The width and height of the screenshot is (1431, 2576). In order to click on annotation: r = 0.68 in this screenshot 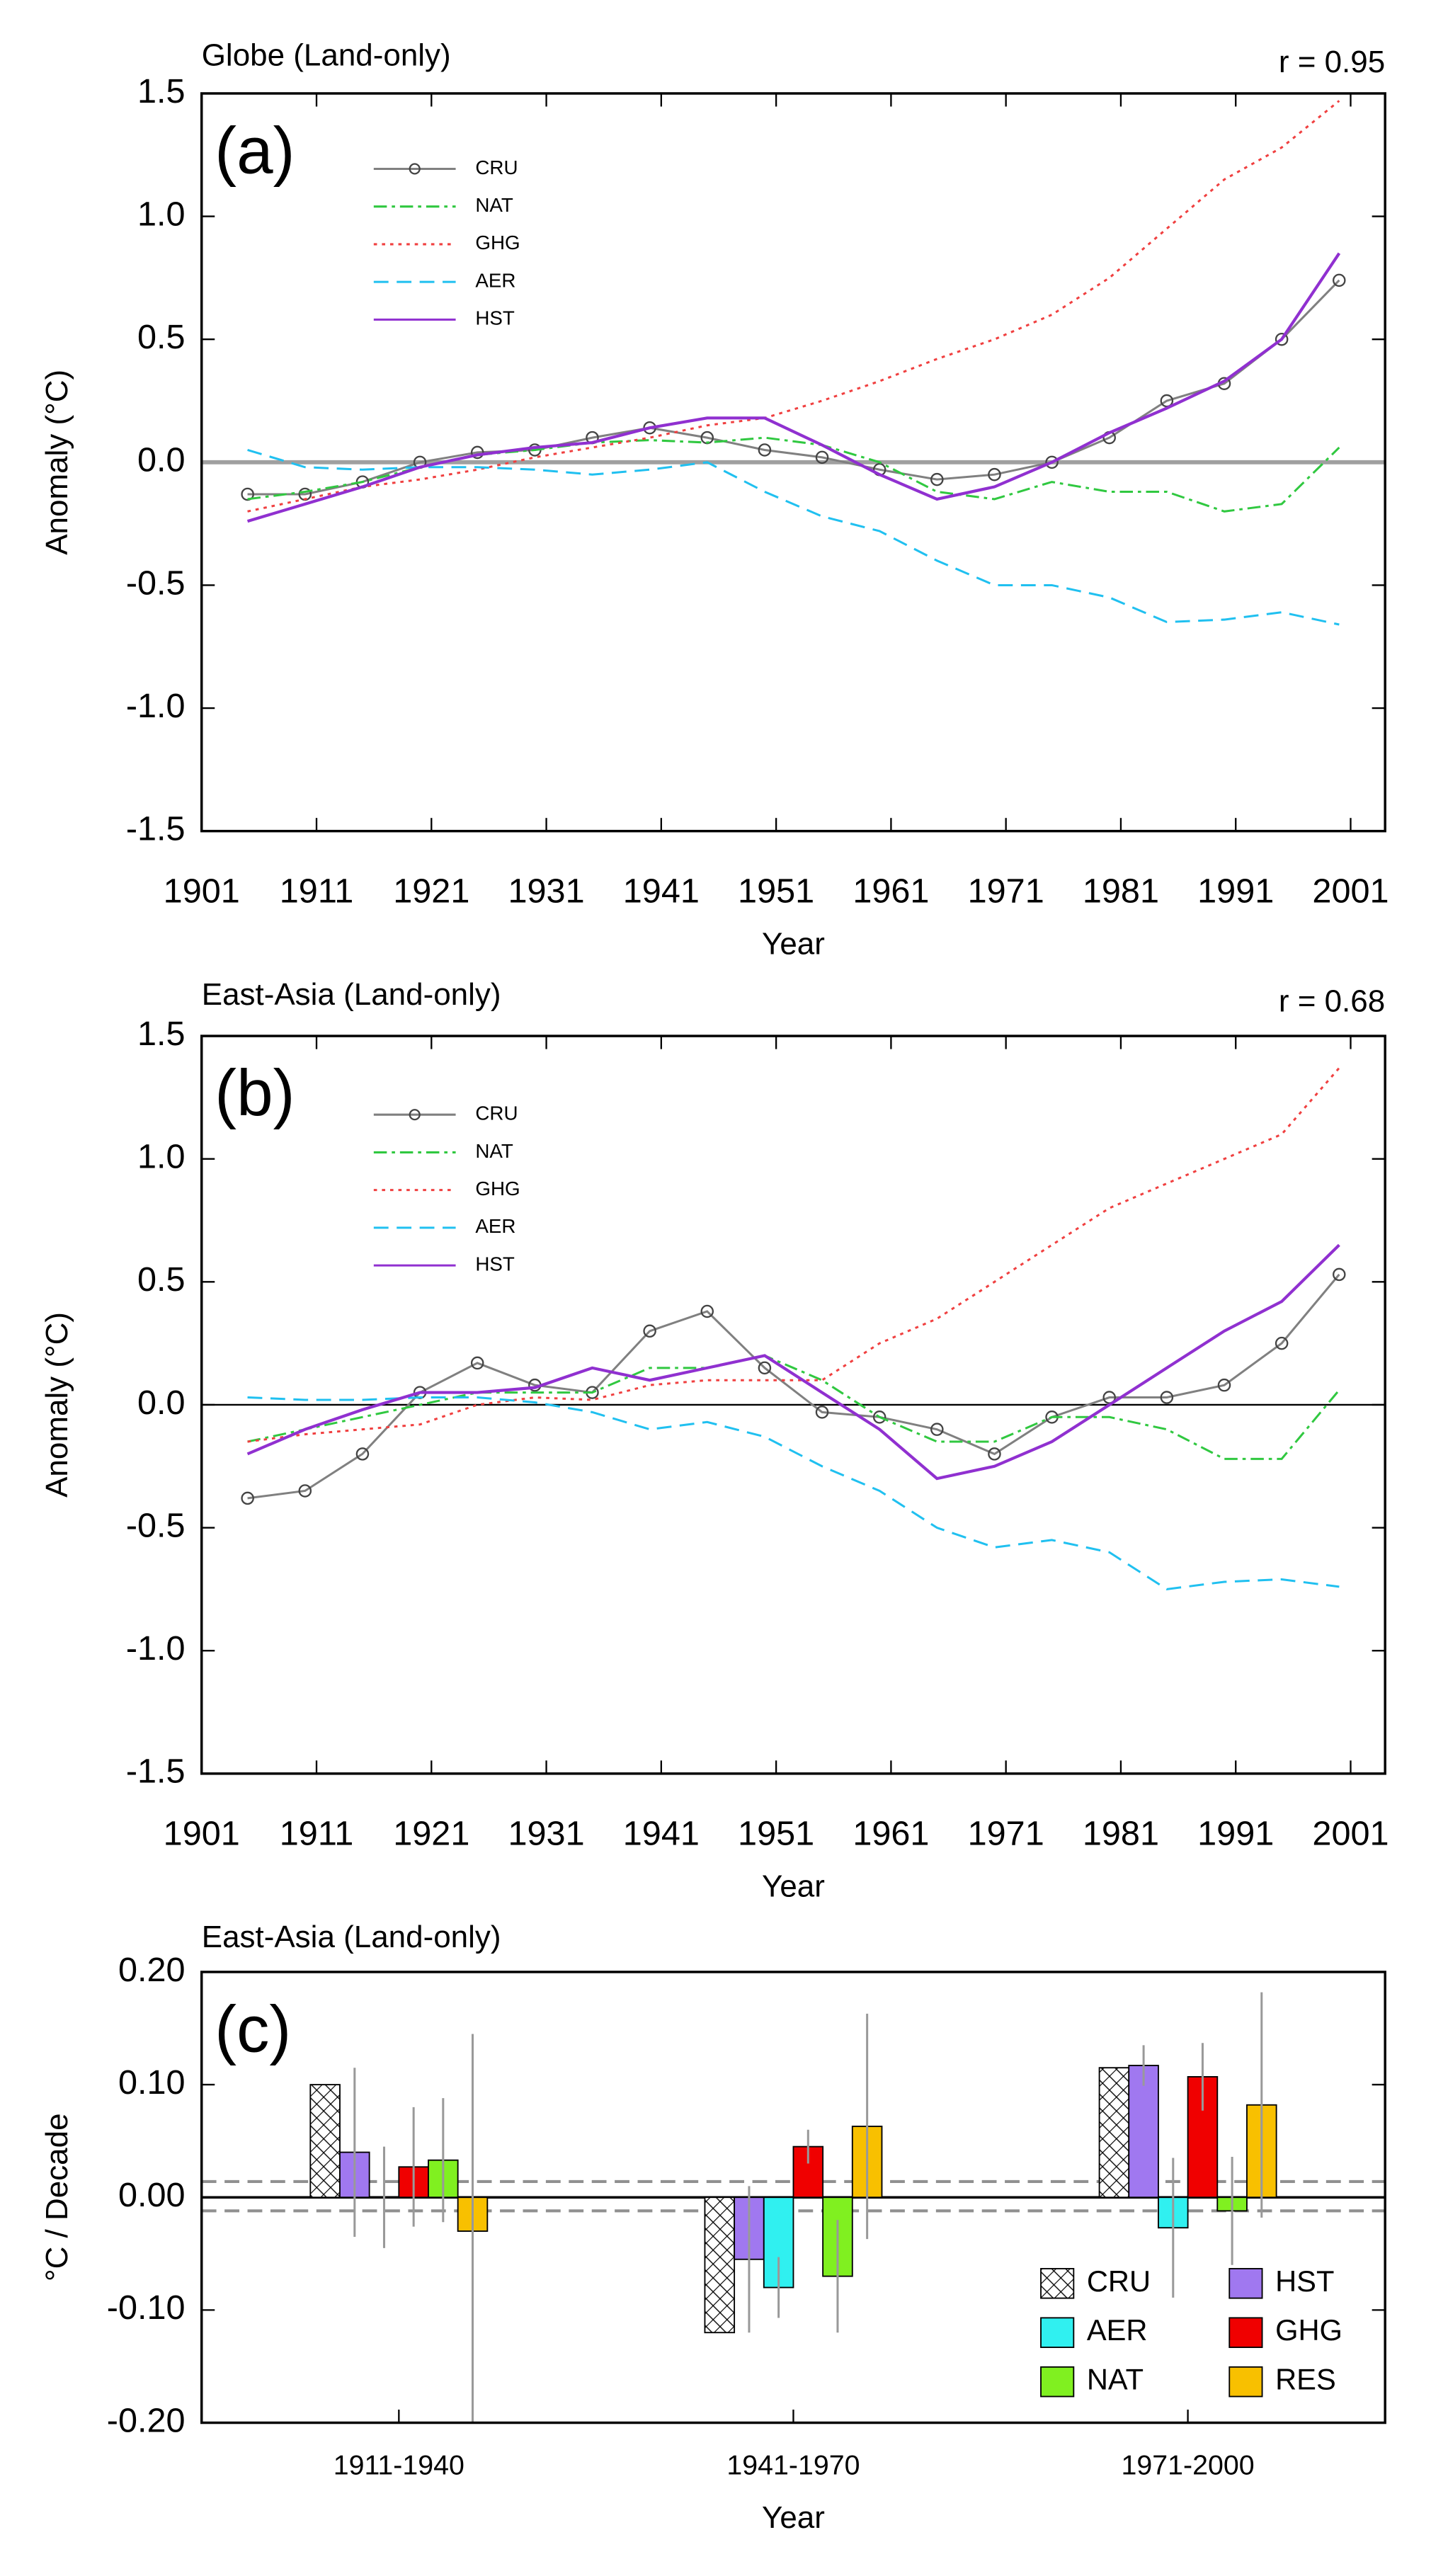, I will do `click(1332, 1001)`.